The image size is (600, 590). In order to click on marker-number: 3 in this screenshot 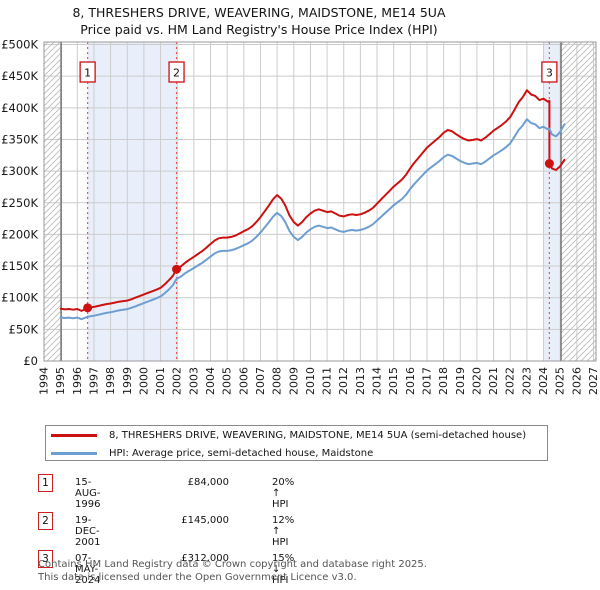, I will do `click(549, 73)`.